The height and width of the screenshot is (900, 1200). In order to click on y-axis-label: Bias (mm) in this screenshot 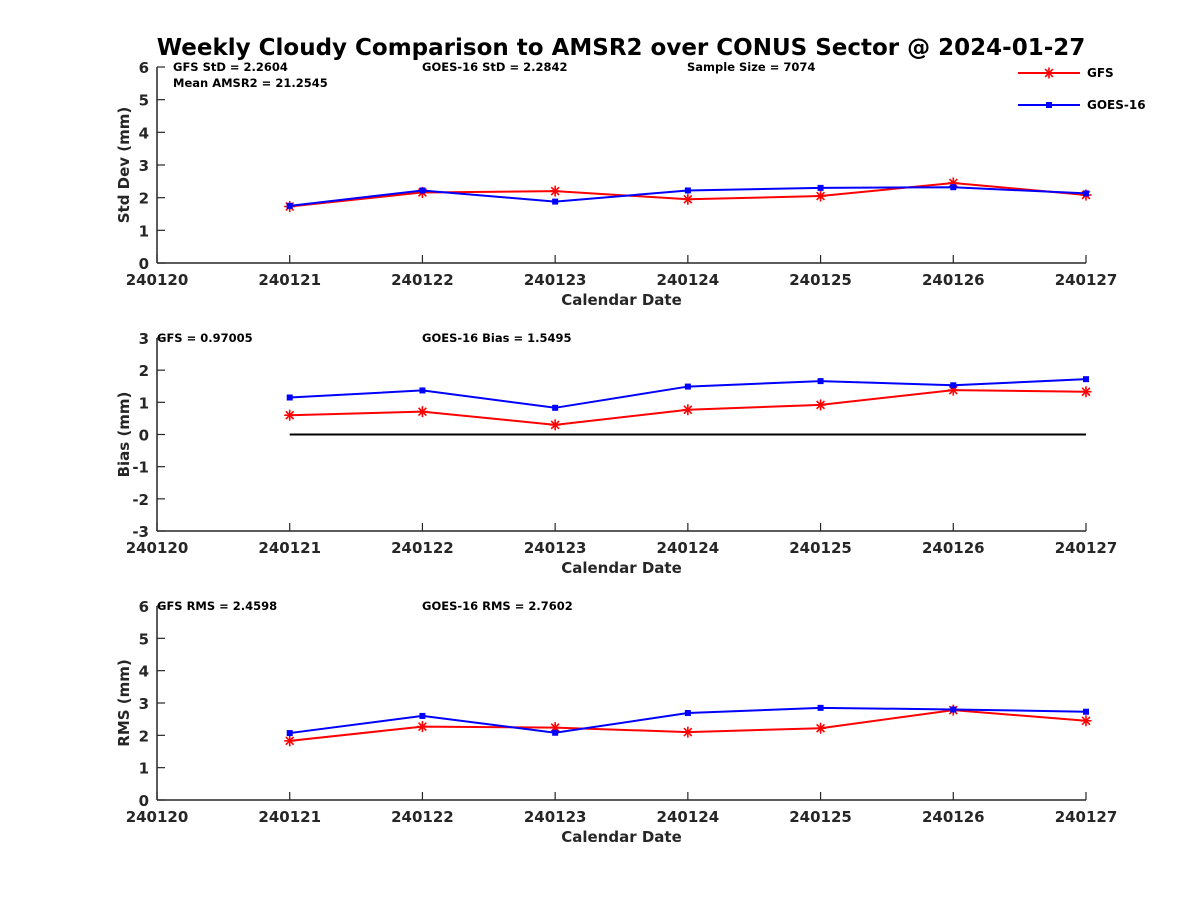, I will do `click(124, 435)`.